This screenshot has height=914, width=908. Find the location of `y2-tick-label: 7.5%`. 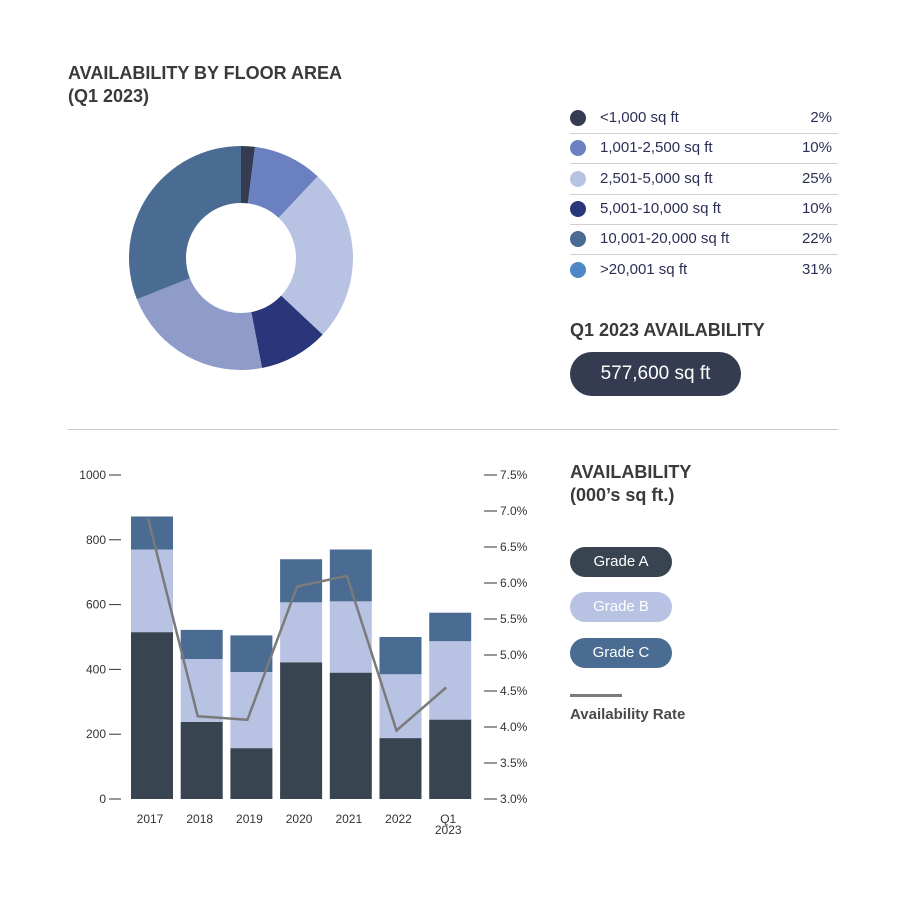

y2-tick-label: 7.5% is located at coordinates (514, 475).